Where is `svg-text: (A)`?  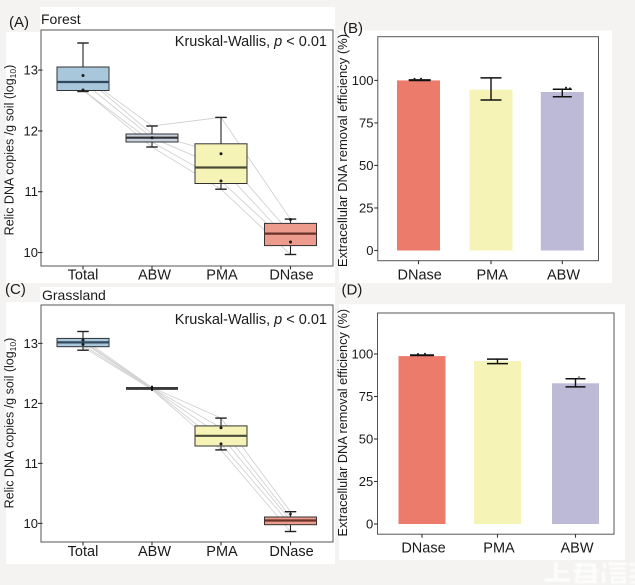 svg-text: (A) is located at coordinates (19, 22).